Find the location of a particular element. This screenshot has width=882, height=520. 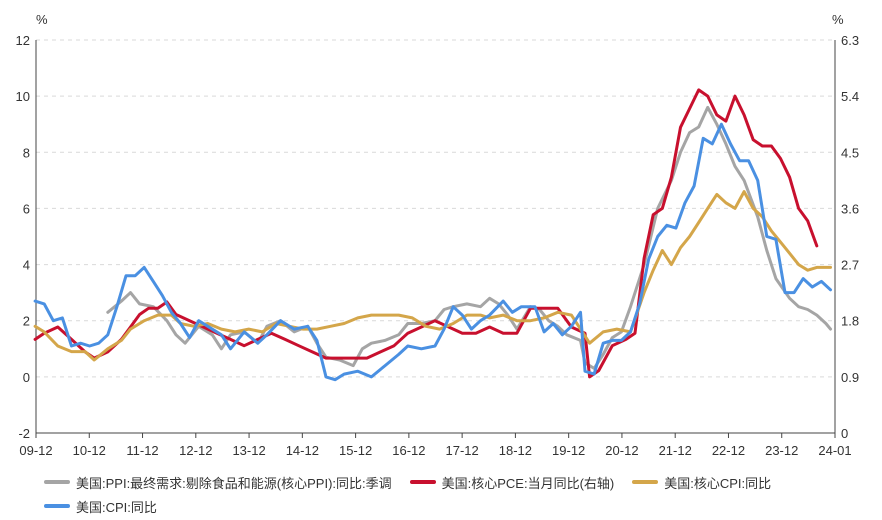

x-tick-label: 12-12 is located at coordinates (195, 450).